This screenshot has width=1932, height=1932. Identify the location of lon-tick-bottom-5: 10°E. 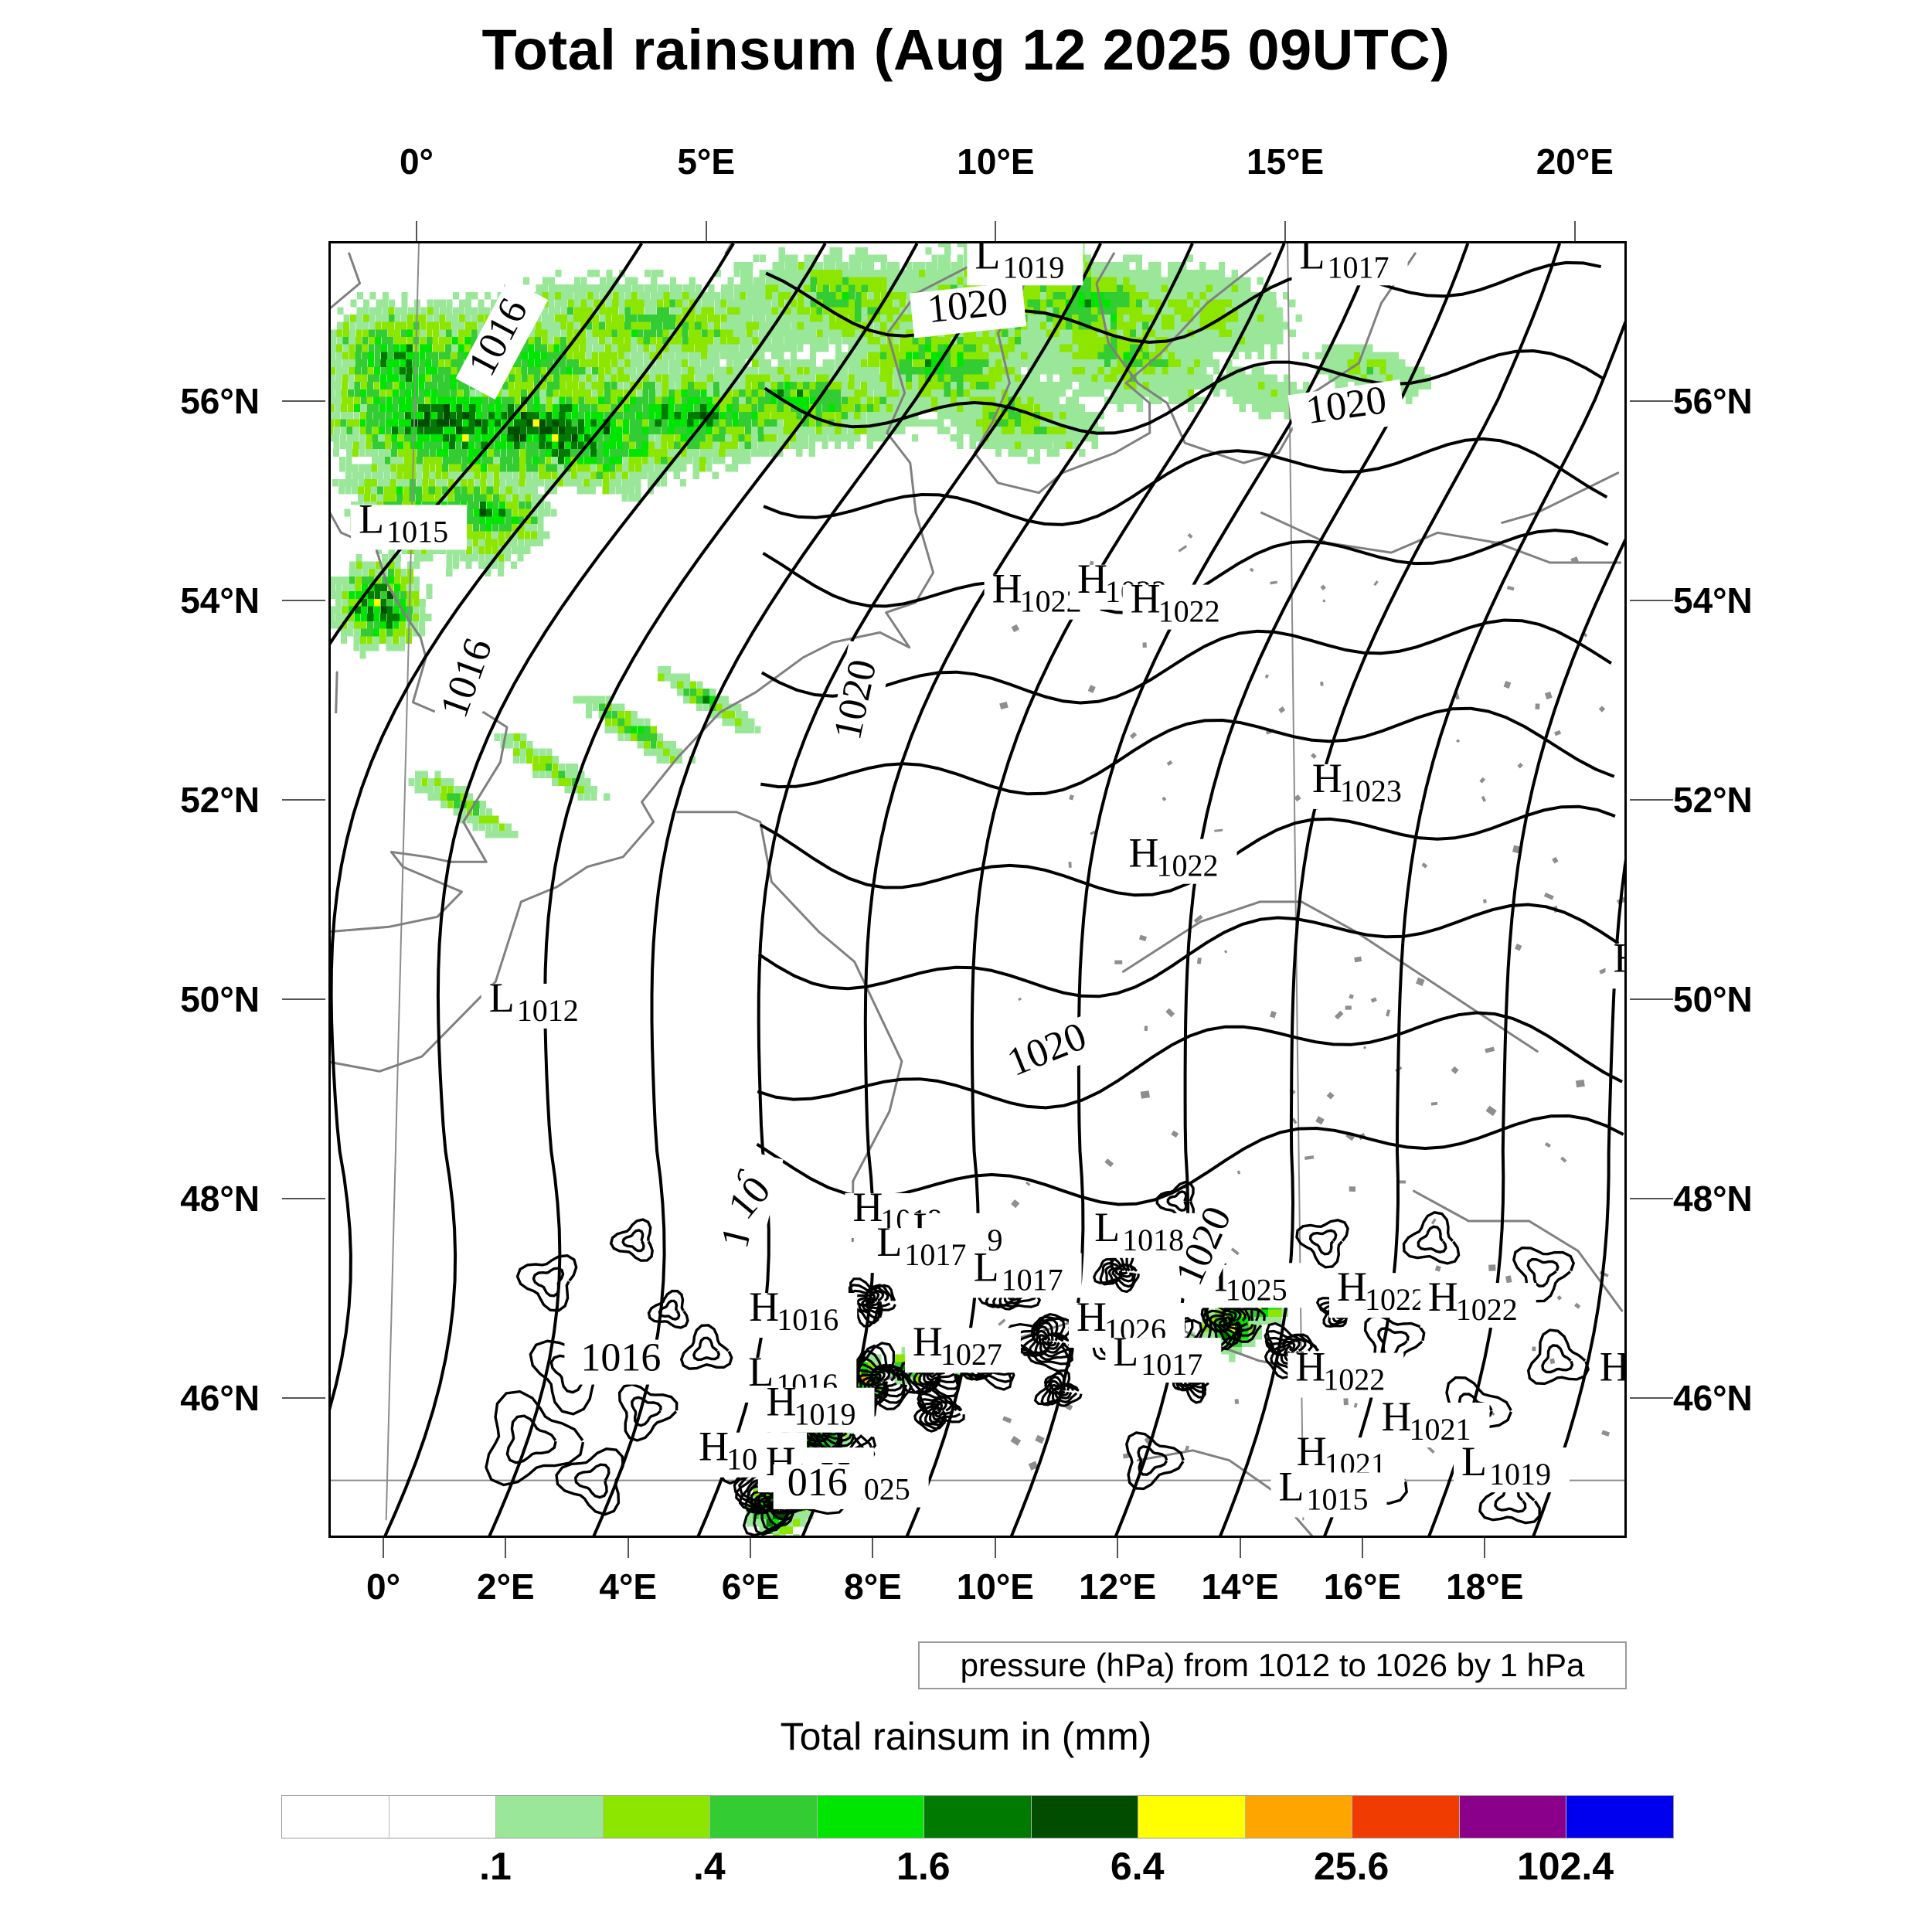
(995, 1586).